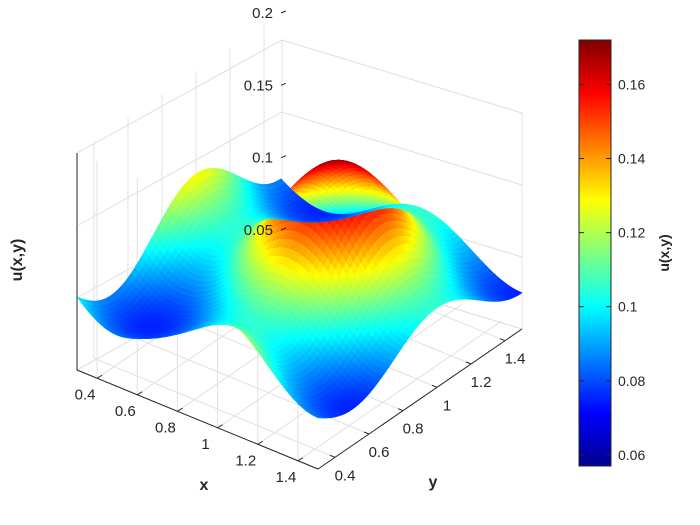  I want to click on z-tick-label: 0.1, so click(262, 158).